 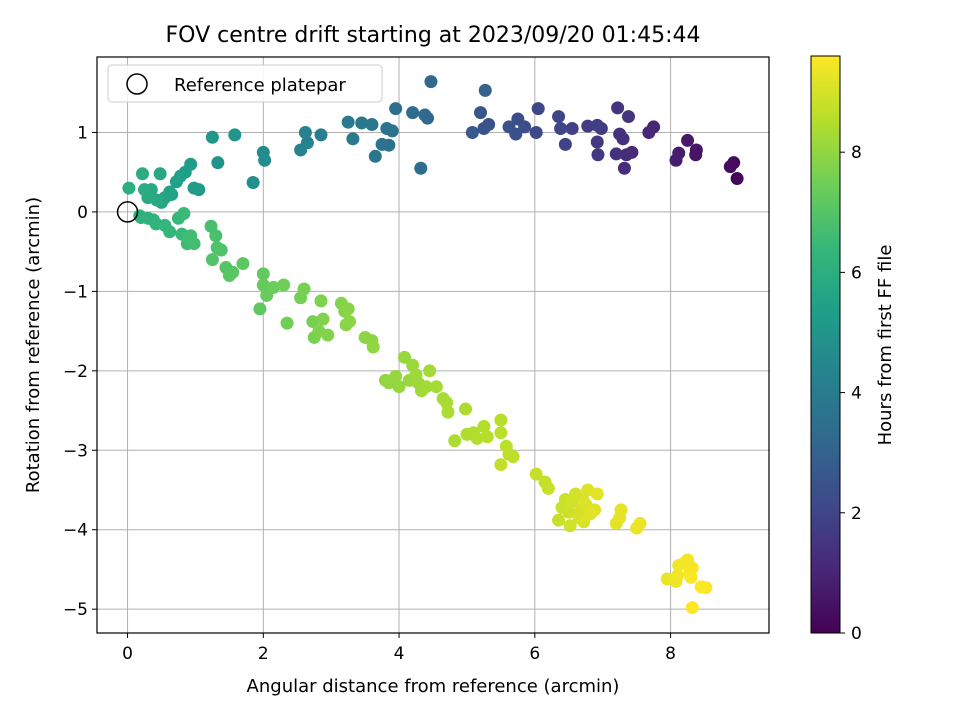 I want to click on colorbar-label: Hours from first FF file, so click(x=885, y=345).